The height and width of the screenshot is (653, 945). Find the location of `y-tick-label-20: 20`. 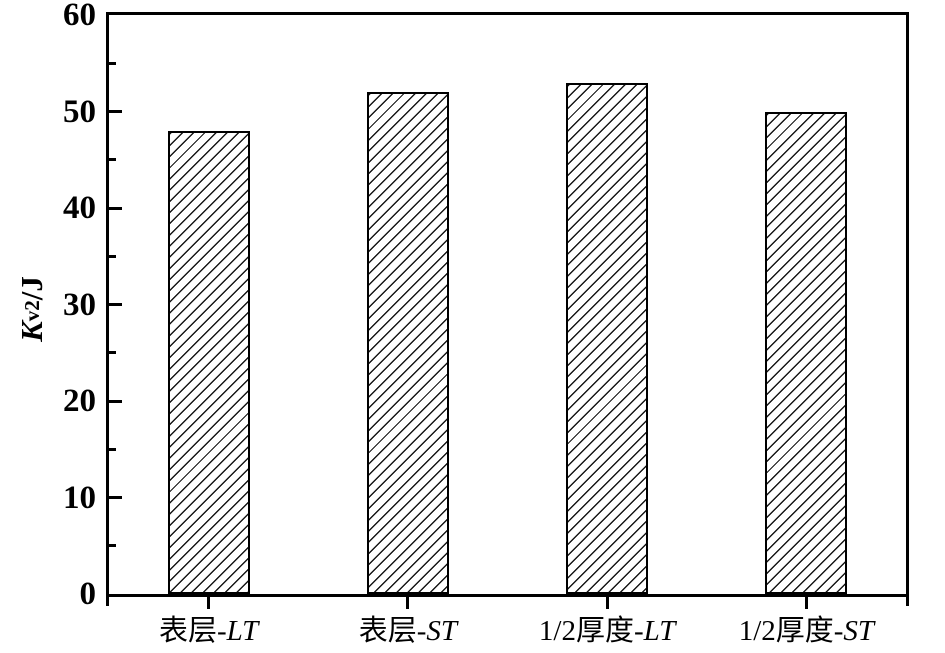

y-tick-label-20: 20 is located at coordinates (79, 401).